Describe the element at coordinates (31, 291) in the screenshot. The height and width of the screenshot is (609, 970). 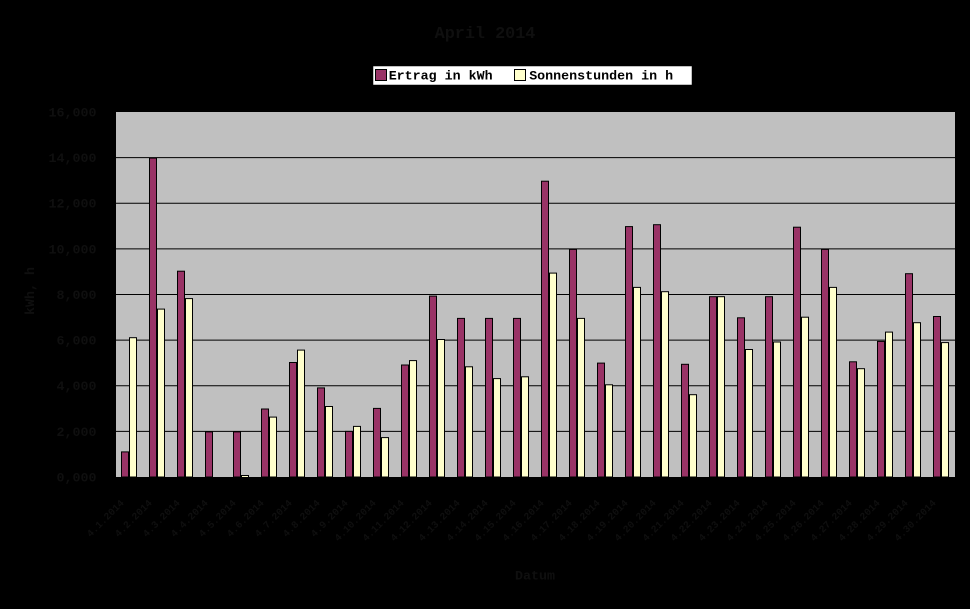
I see `svg-text: kWh, h` at that location.